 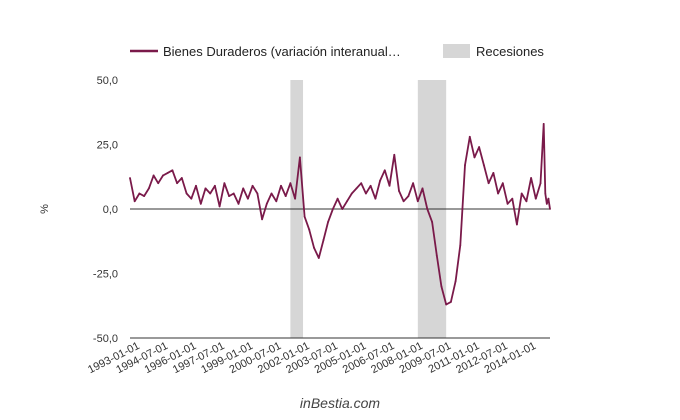 I want to click on y-tick-label: 50,0, so click(x=107, y=81).